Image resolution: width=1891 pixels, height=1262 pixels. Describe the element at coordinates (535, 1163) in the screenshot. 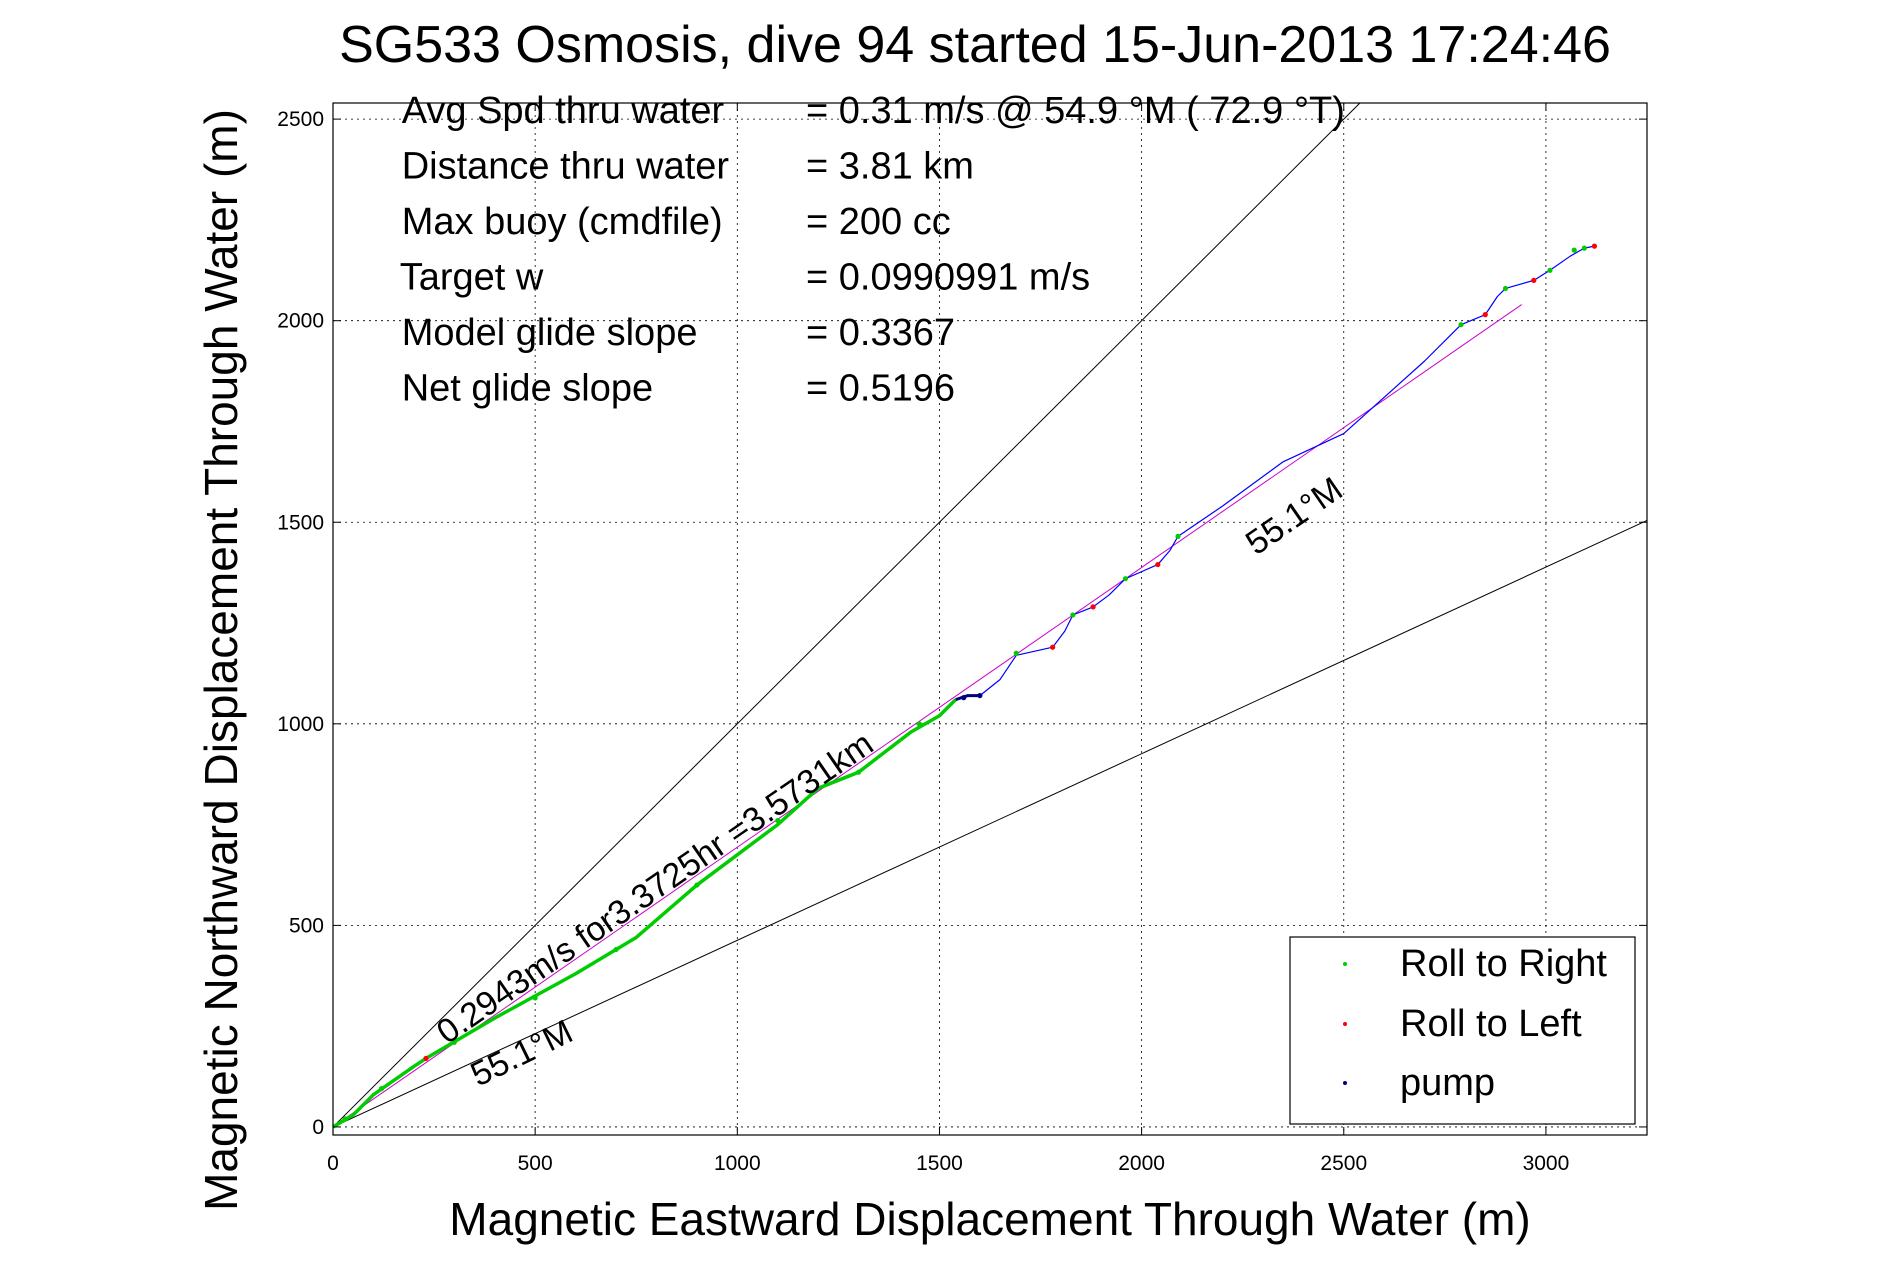

I see `x-tick-label: 500` at that location.